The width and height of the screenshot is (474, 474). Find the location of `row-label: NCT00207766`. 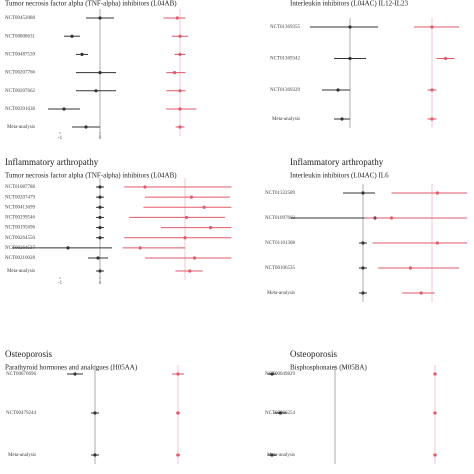

row-label: NCT00207766 is located at coordinates (20, 73).